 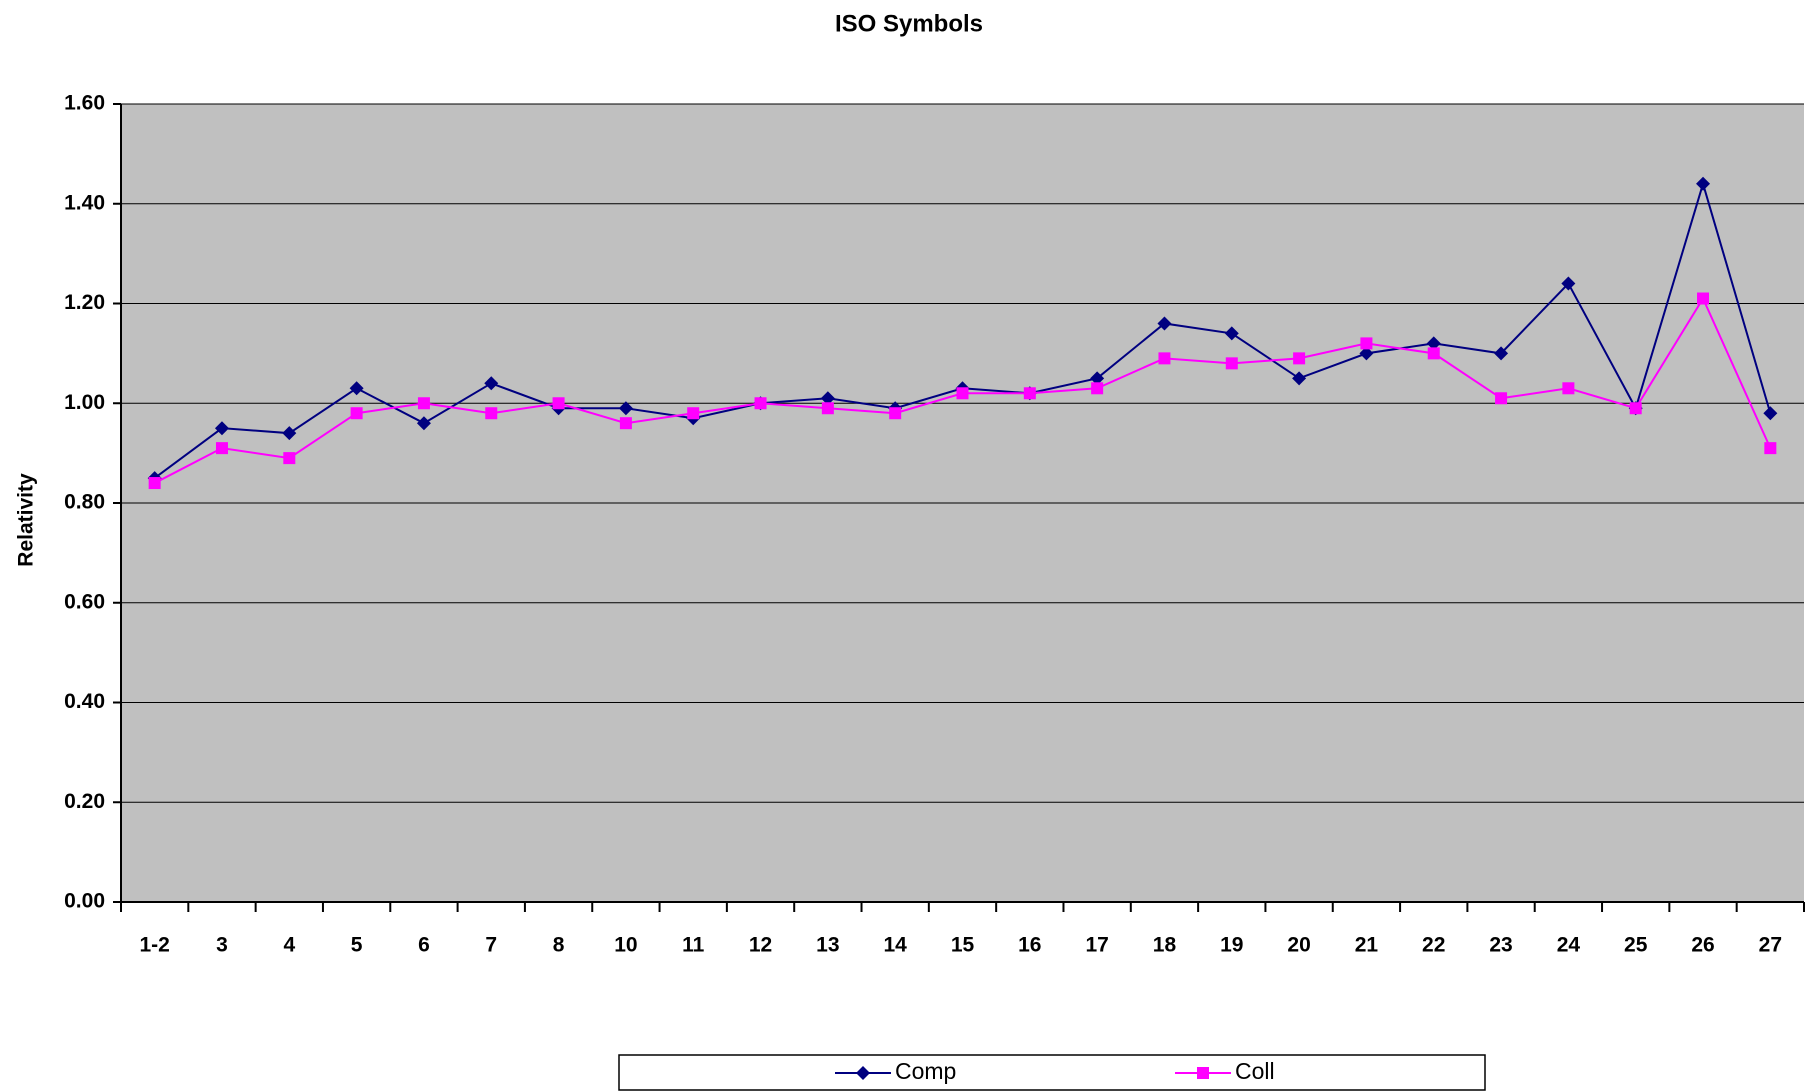 What do you see at coordinates (84, 103) in the screenshot?
I see `y-tick-label: 1.60` at bounding box center [84, 103].